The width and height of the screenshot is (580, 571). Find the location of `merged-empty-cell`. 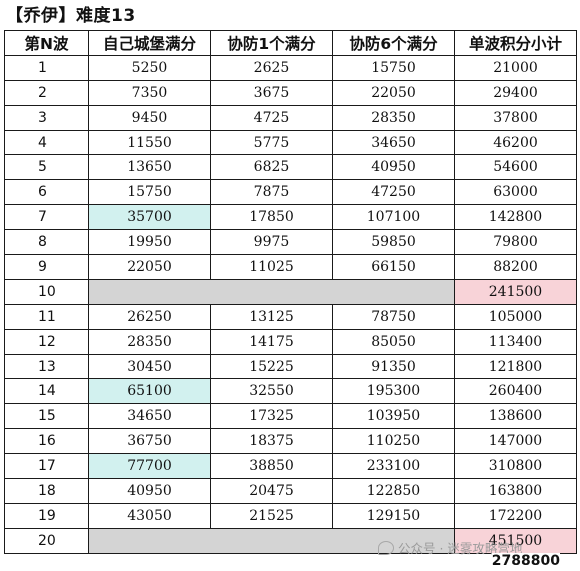

merged-empty-cell is located at coordinates (271, 291).